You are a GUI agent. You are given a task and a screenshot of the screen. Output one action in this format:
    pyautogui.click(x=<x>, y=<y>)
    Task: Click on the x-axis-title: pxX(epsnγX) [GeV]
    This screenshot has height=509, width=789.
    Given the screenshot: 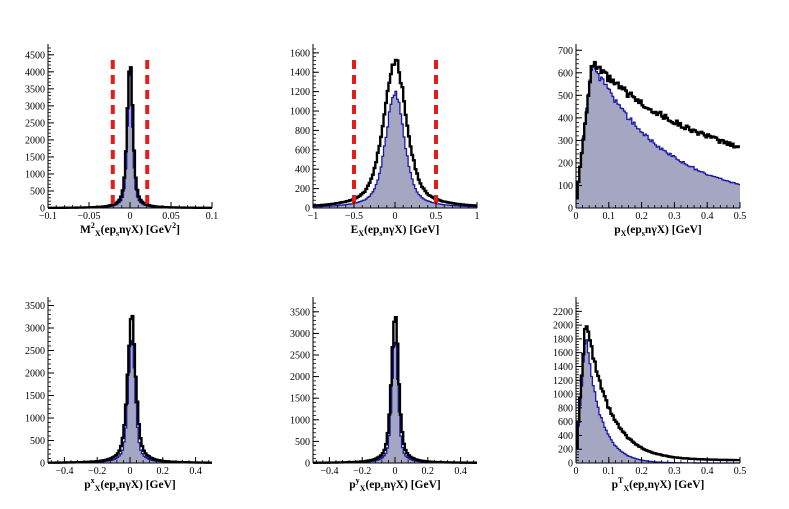 What is the action you would take?
    pyautogui.click(x=129, y=484)
    